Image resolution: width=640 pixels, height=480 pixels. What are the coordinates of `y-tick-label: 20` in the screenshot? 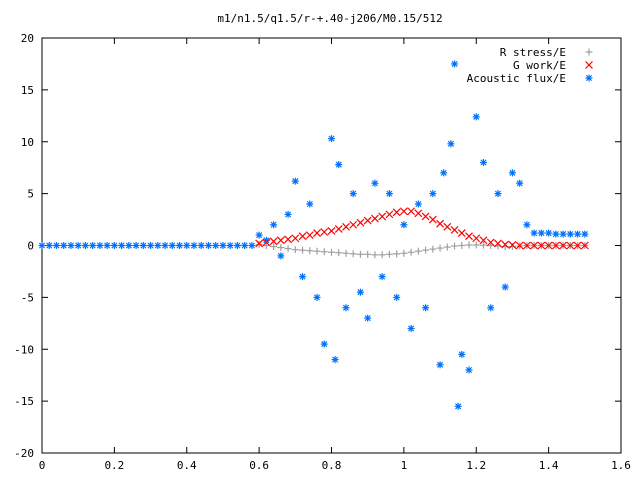 It's located at (27, 38).